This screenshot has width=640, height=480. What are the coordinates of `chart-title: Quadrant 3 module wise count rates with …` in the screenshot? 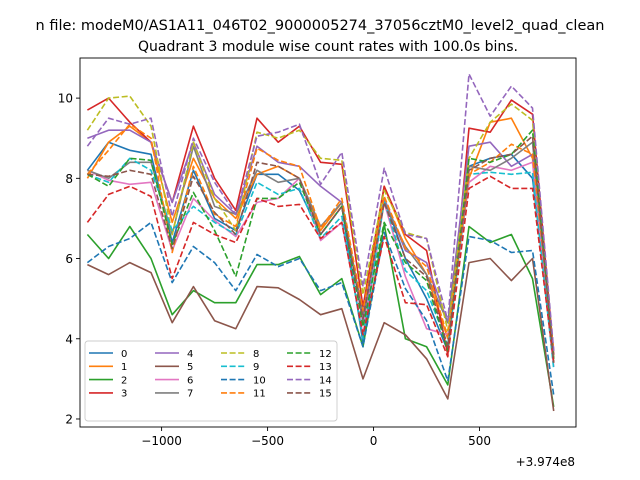 It's located at (328, 47).